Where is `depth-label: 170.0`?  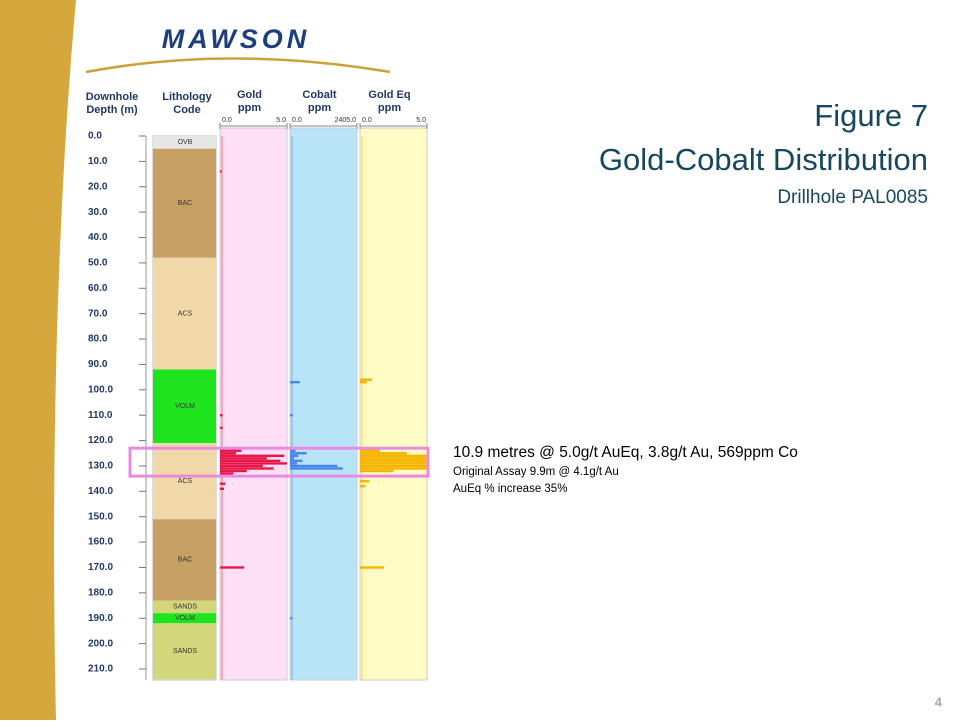
depth-label: 170.0 is located at coordinates (100, 567).